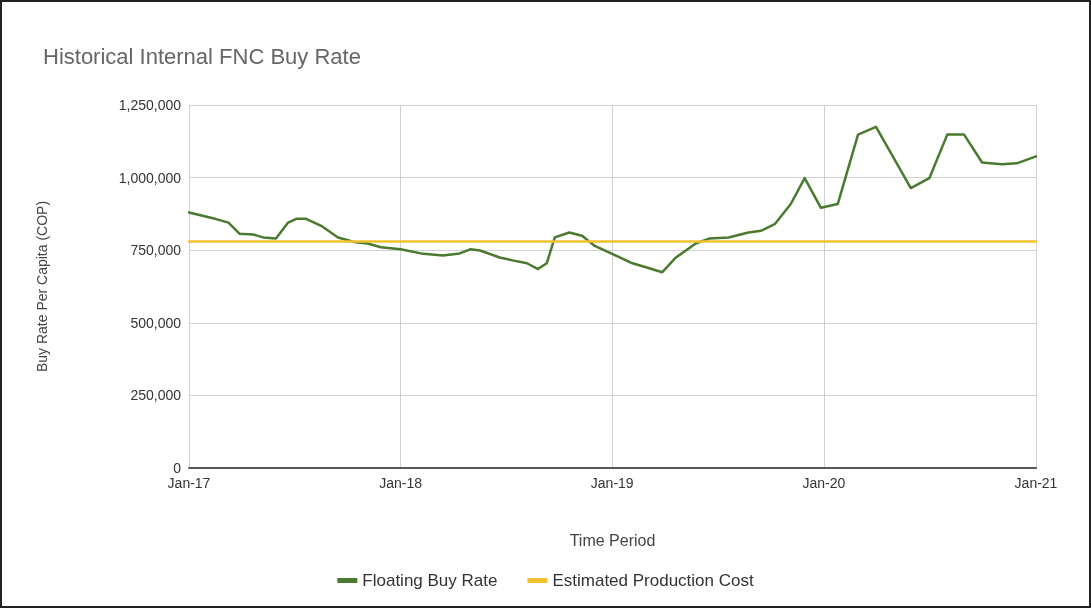  Describe the element at coordinates (150, 105) in the screenshot. I see `y-tick-label: 1,250,000` at that location.